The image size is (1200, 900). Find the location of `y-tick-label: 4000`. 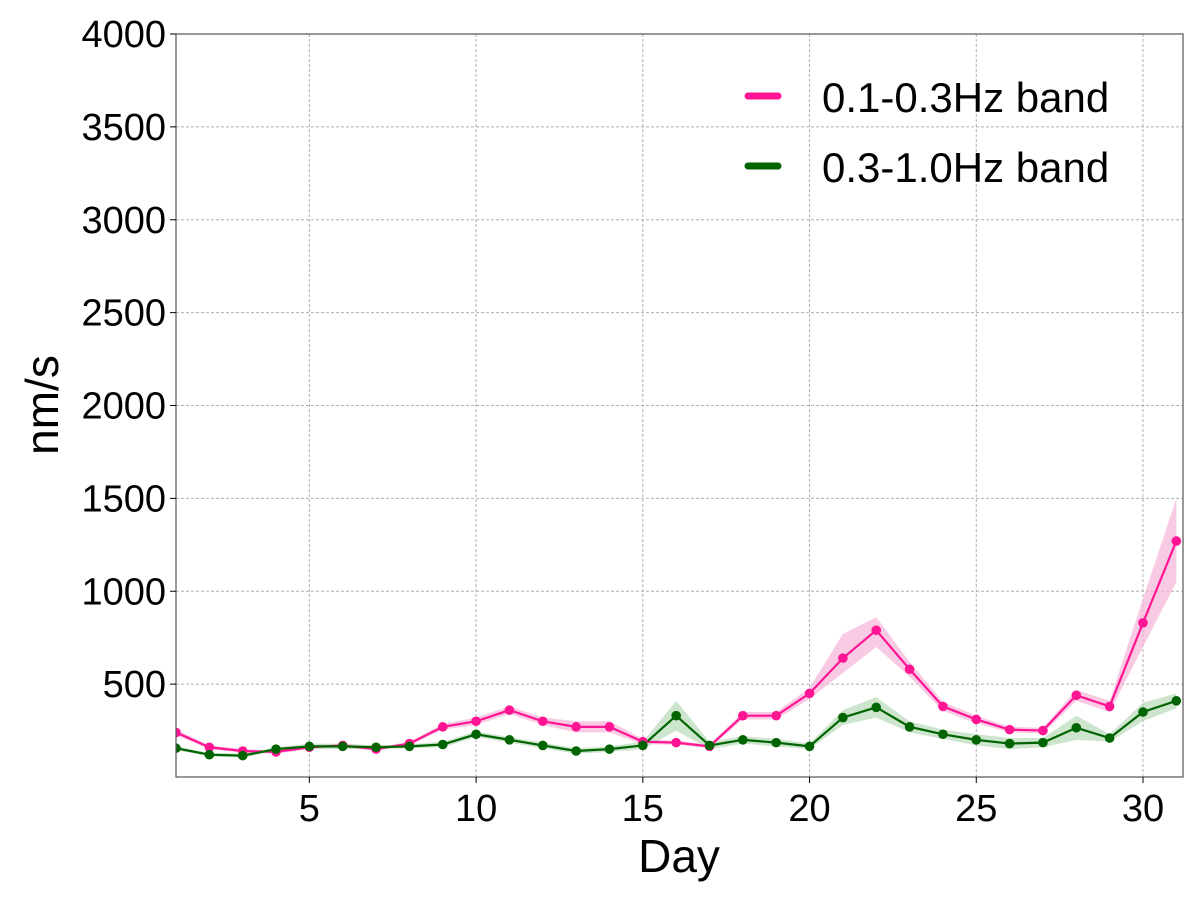

y-tick-label: 4000 is located at coordinates (123, 35).